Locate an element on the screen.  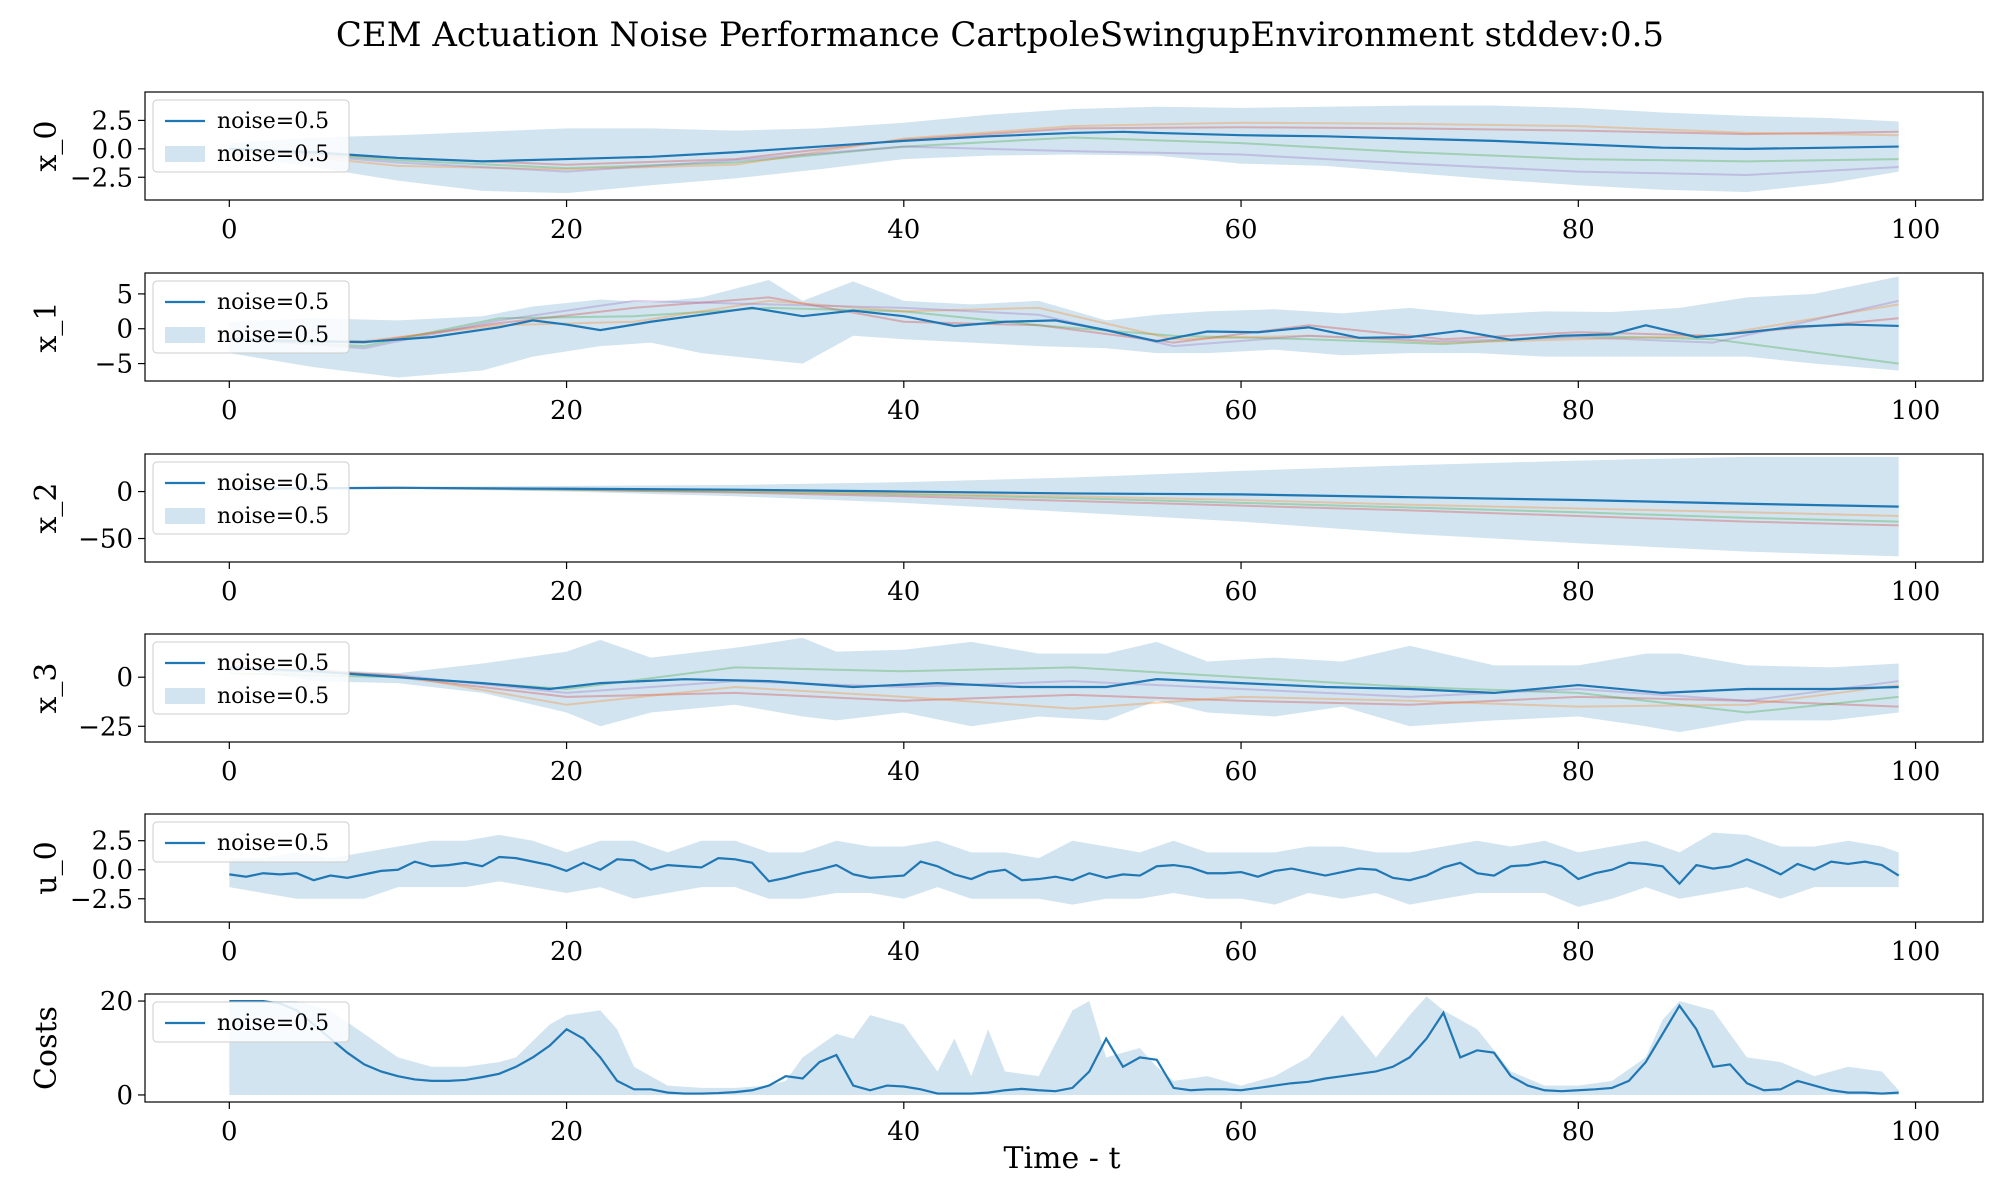
subplot-1: 0 20 40 60 80 100 5 0 −5 x_1 noise=0.5 noise=0.5 is located at coordinates (1006, 349).